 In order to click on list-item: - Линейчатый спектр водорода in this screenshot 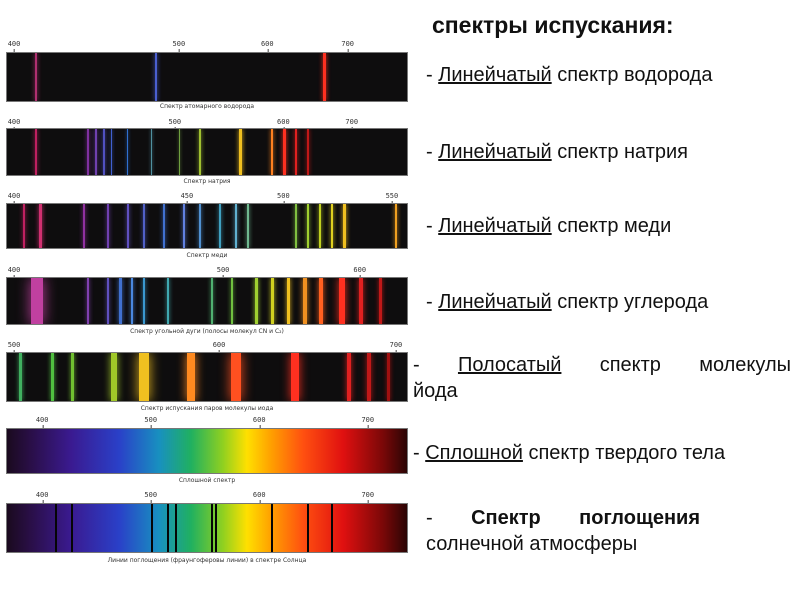, I will do `click(569, 75)`.